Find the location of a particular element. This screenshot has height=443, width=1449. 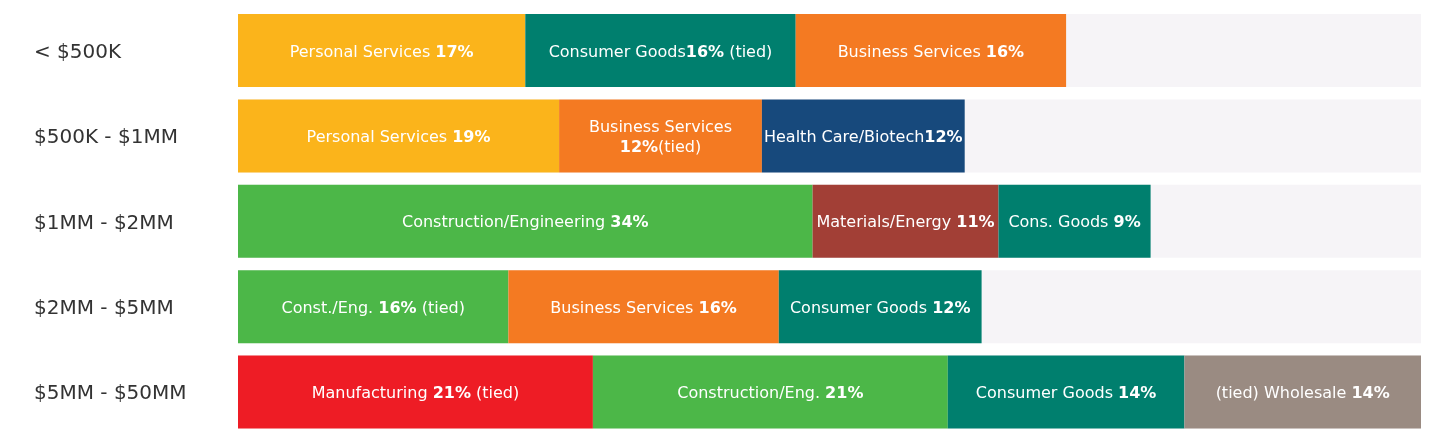

data-label: Construction/Engineering 34% is located at coordinates (525, 221).